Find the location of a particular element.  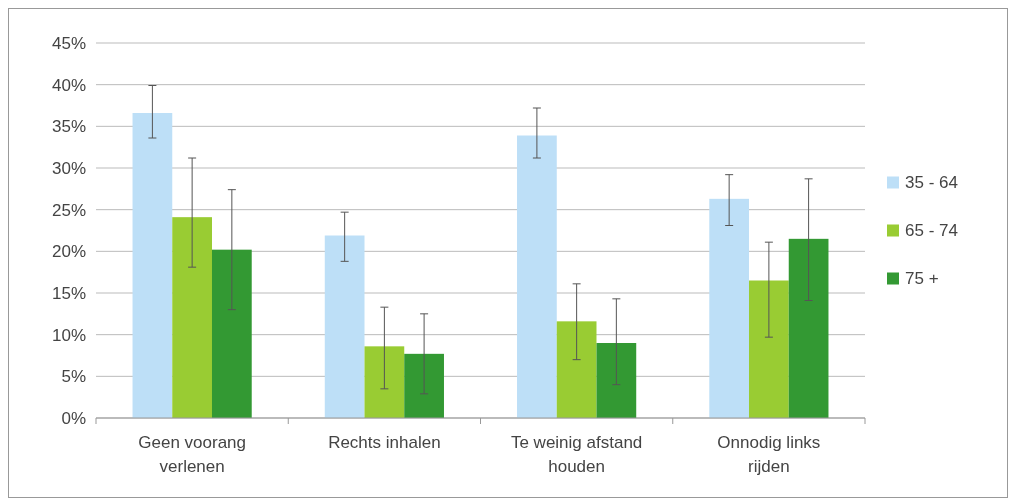

x-tick-label: Geen voorang verlenen is located at coordinates (192, 454).